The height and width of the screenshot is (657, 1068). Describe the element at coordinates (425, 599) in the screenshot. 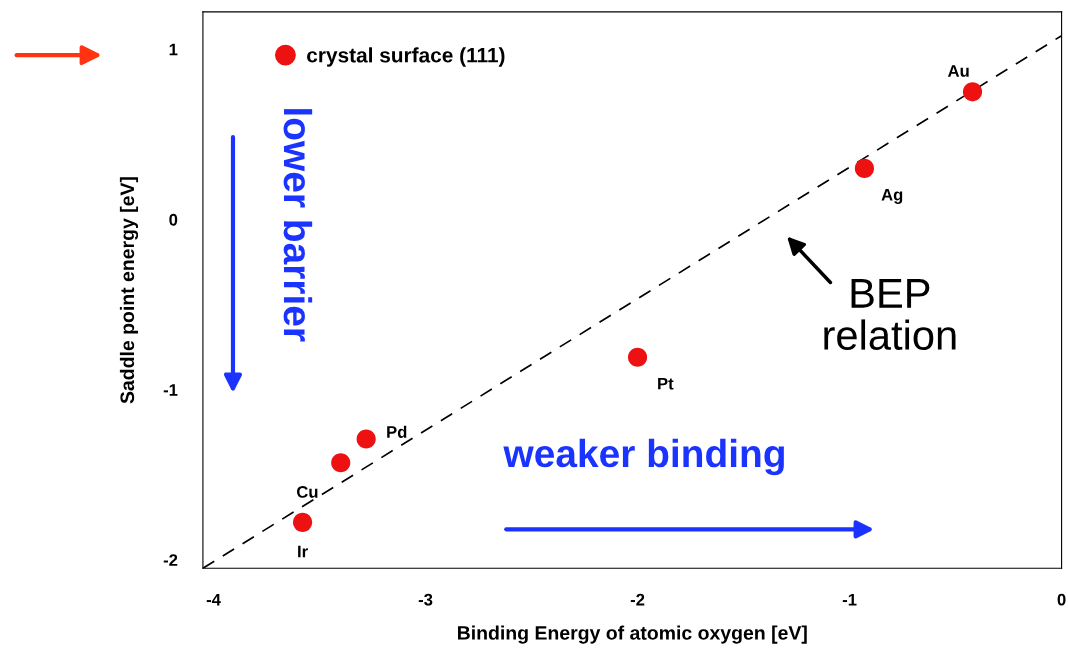

I see `x-tick-label: -3` at that location.